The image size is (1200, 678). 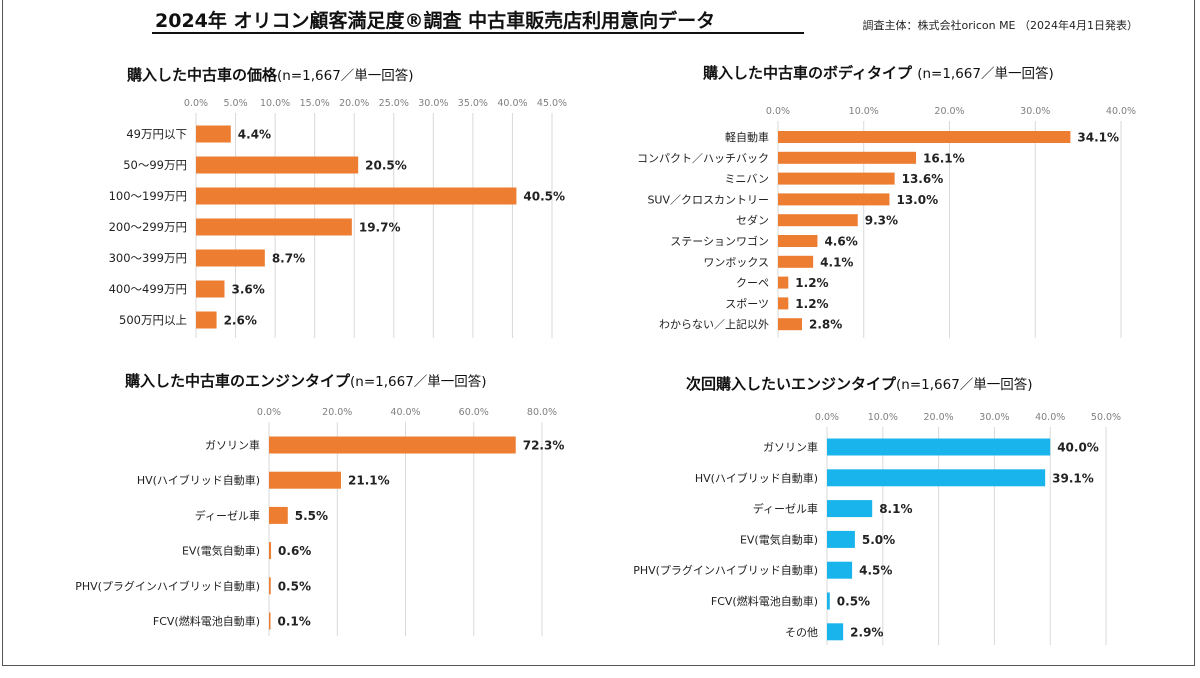 I want to click on category-label-engine: HV(ハイブリッド自動車), so click(x=198, y=480).